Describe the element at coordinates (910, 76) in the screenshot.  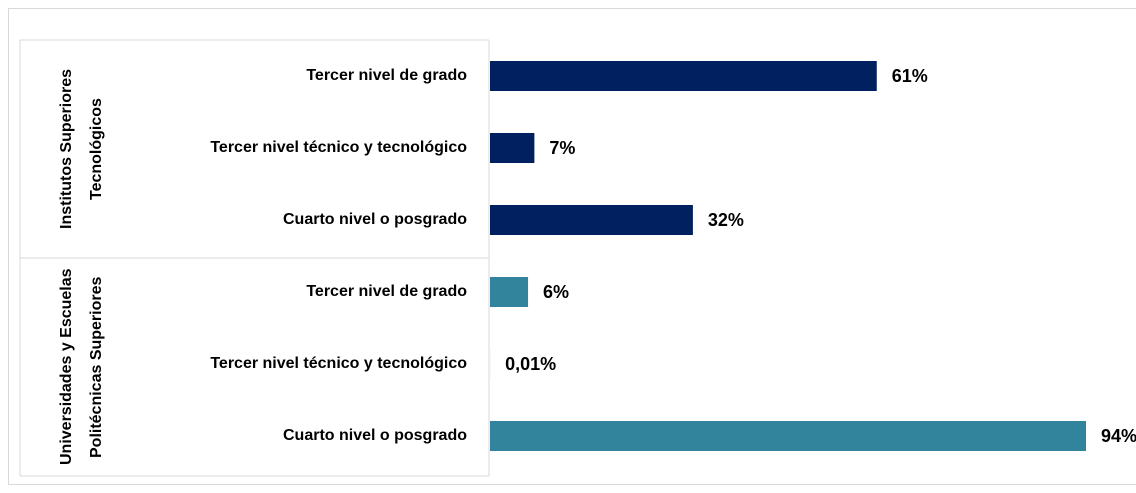
I see `value-label: 61%` at that location.